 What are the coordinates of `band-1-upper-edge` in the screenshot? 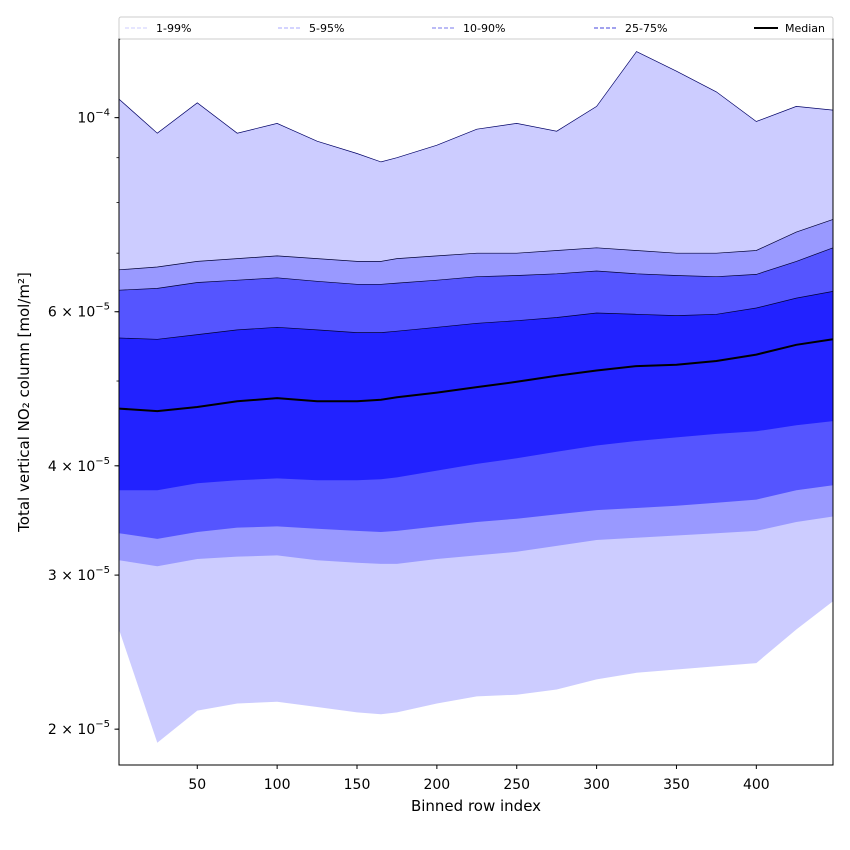 It's located at (476, 107).